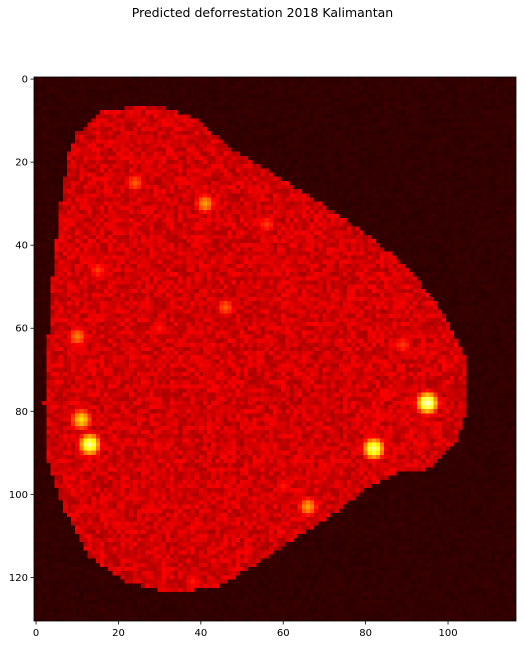  What do you see at coordinates (245, 630) in the screenshot?
I see `x-axis: 0 20 40 60 80 100` at bounding box center [245, 630].